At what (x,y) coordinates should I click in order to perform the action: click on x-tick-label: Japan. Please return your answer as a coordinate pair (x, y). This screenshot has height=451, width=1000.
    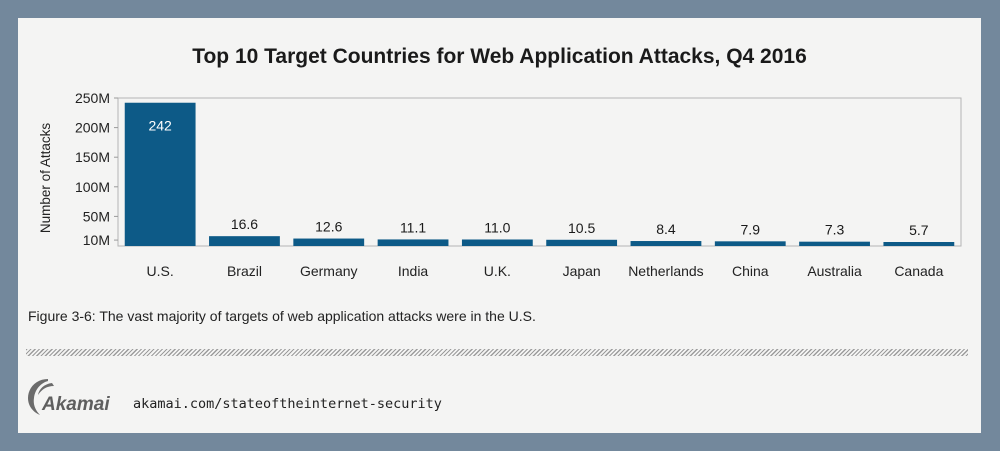
    Looking at the image, I should click on (582, 271).